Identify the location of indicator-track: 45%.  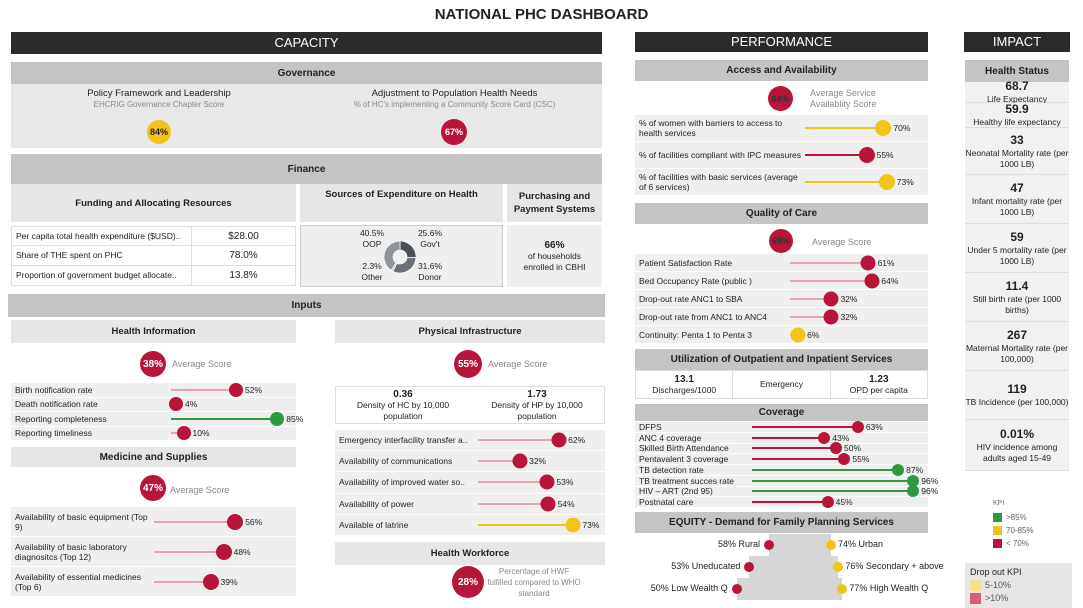
(840, 502).